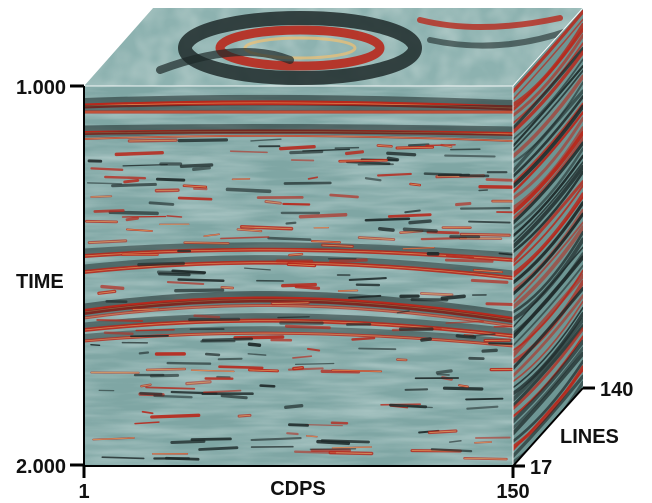 This screenshot has width=652, height=503. What do you see at coordinates (298, 489) in the screenshot?
I see `cdps-axis-label: CDPS` at bounding box center [298, 489].